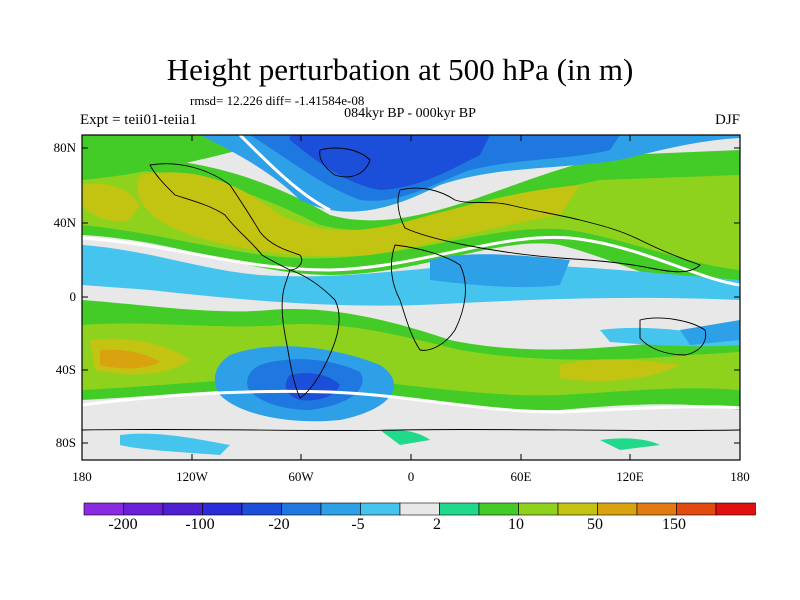 The image size is (800, 600). Describe the element at coordinates (73, 296) in the screenshot. I see `y-tick-label: 0` at that location.